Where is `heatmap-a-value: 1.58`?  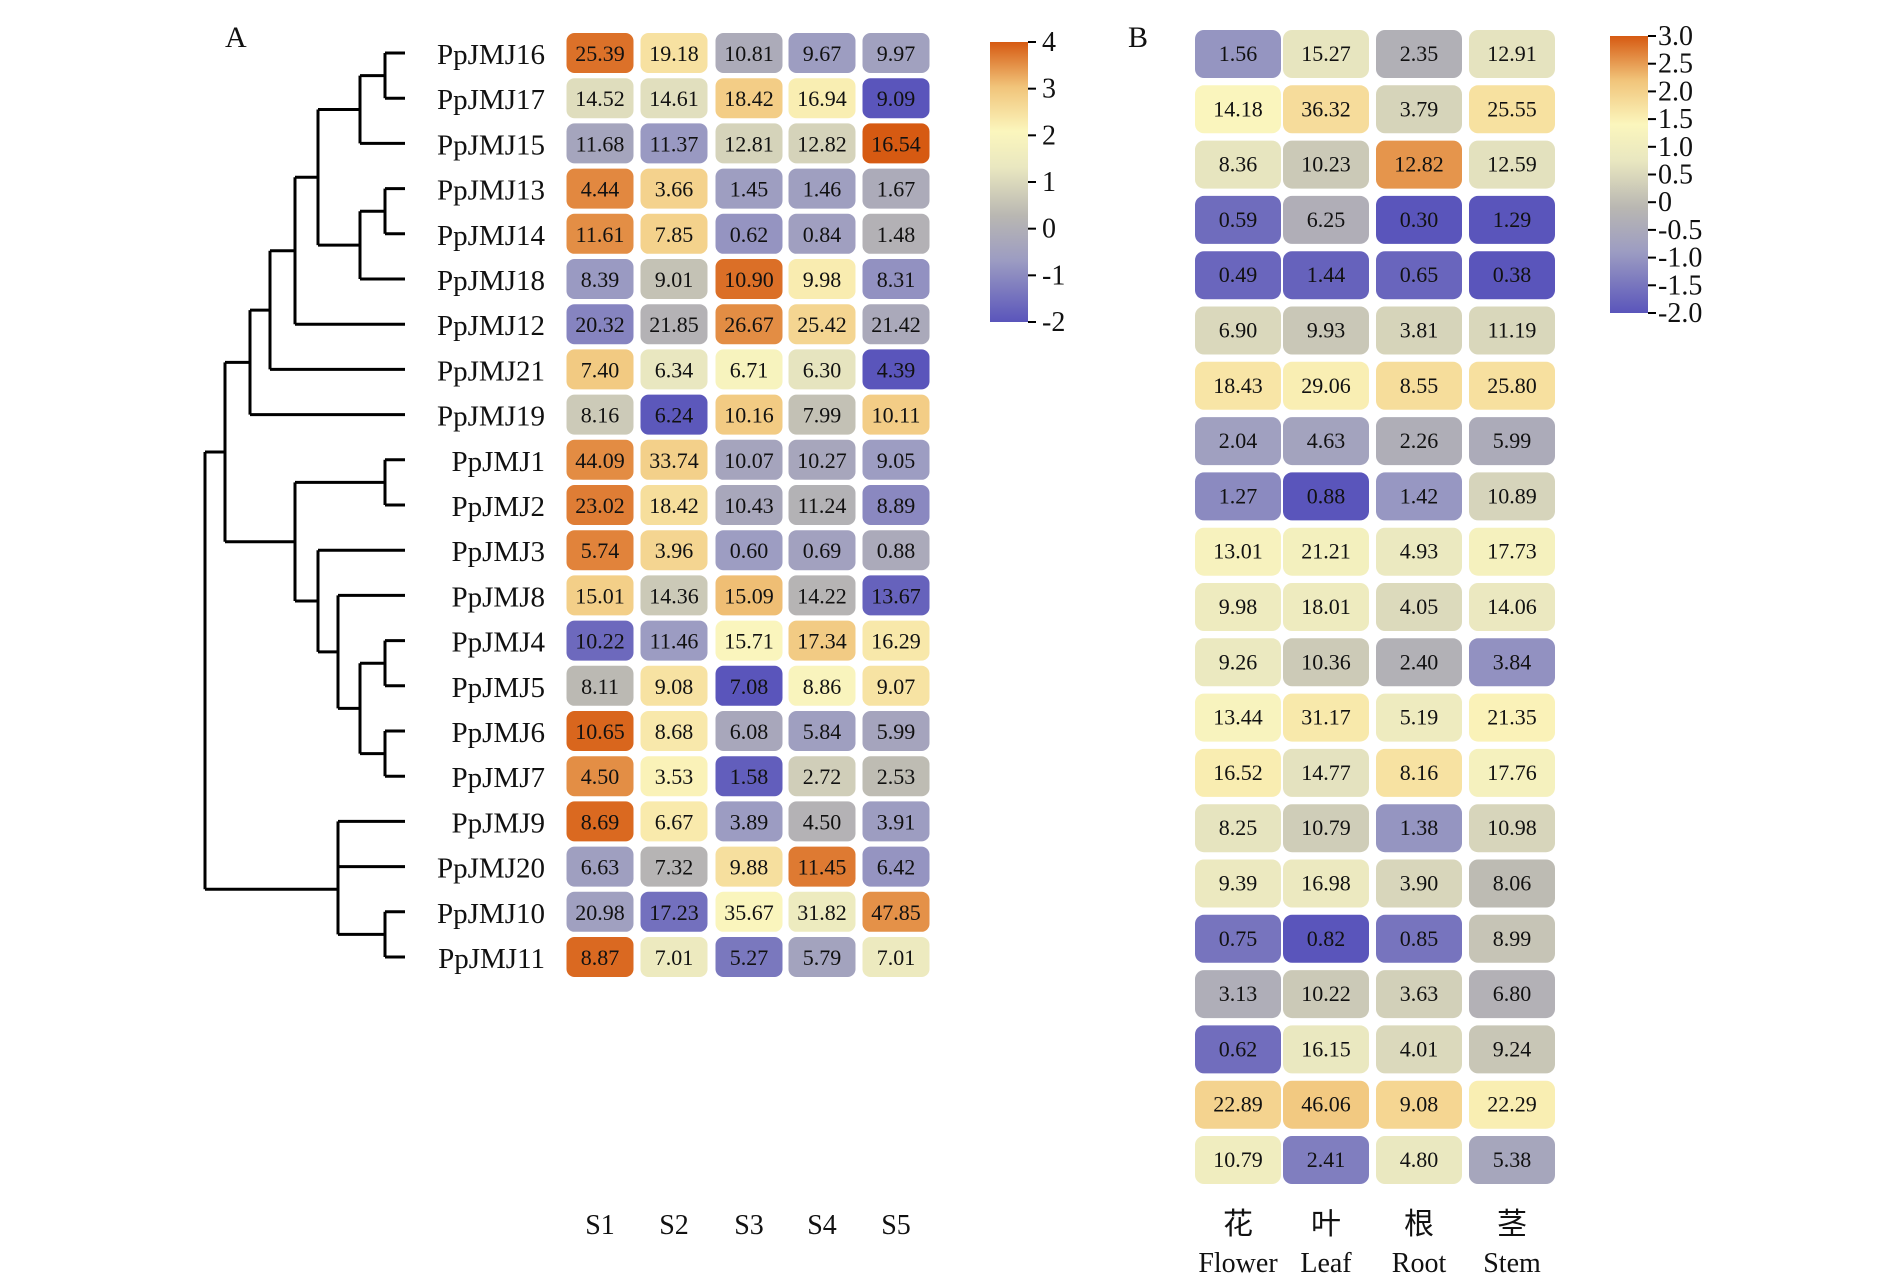
heatmap-a-value: 1.58 is located at coordinates (749, 776).